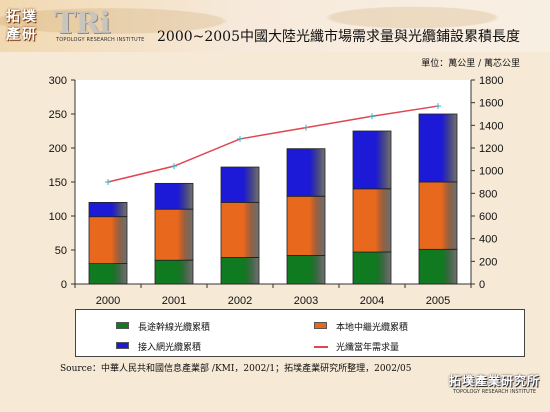  Describe the element at coordinates (494, 381) in the screenshot. I see `footer-logo-text: 拓墣產業研究所` at that location.